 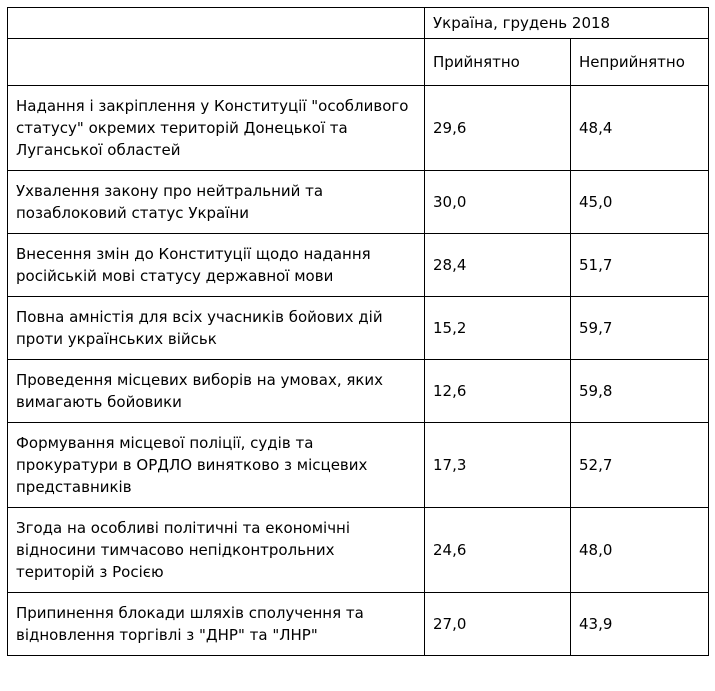 I want to click on group-header-row: Україна, грудень 2018, so click(x=358, y=23).